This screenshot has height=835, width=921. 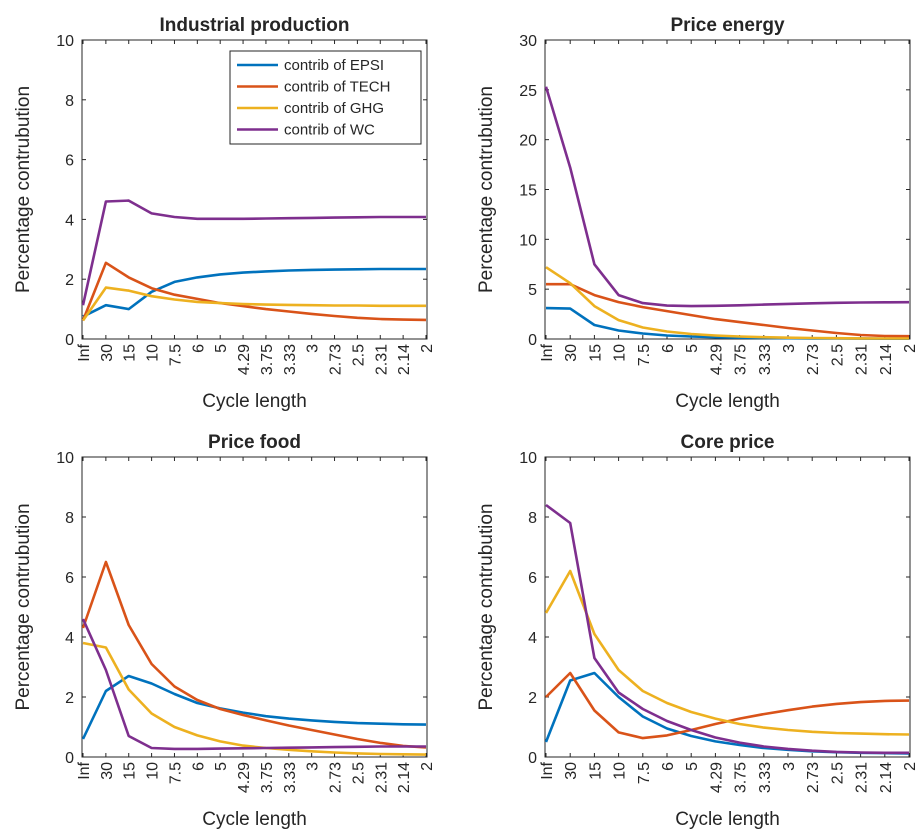 I want to click on y-tick-label: 2, so click(x=532, y=698).